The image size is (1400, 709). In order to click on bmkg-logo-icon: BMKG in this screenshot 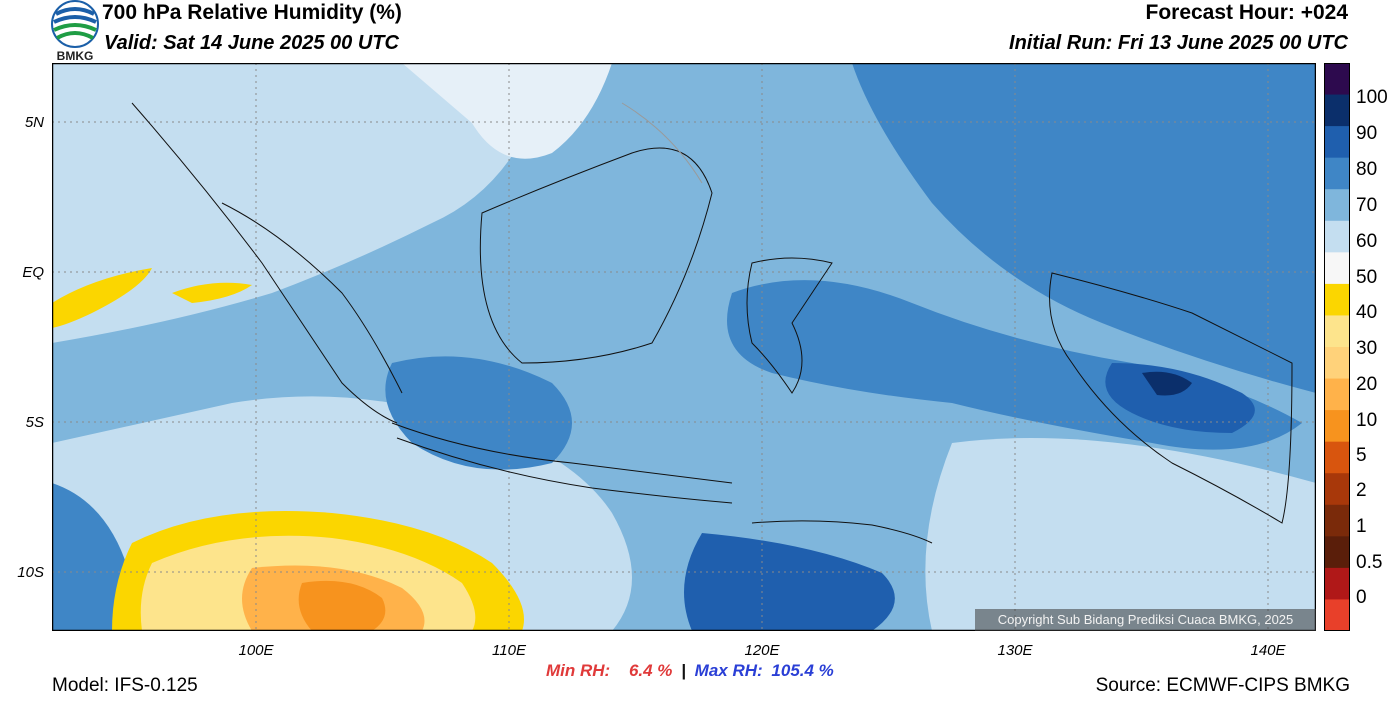, I will do `click(75, 31)`.